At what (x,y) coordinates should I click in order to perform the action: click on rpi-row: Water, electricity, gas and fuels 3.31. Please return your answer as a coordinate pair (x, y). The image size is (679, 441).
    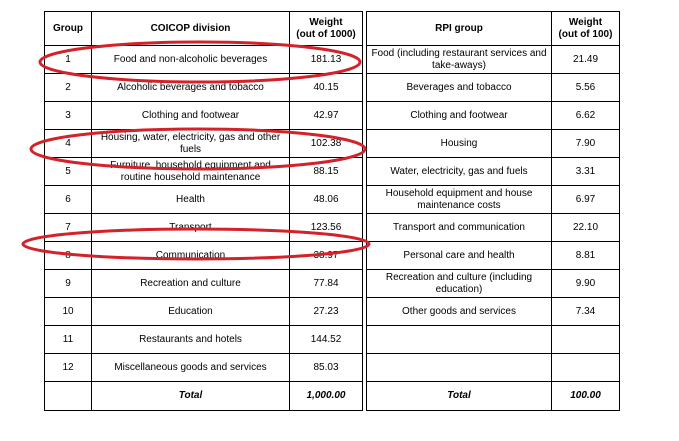
    Looking at the image, I should click on (493, 171).